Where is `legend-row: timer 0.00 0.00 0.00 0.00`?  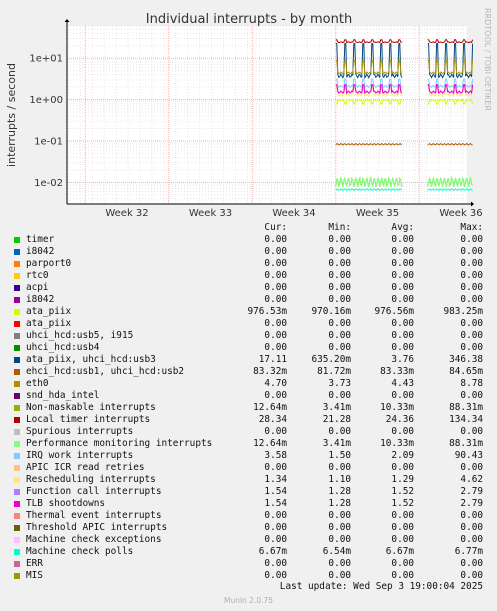 legend-row: timer 0.00 0.00 0.00 0.00 is located at coordinates (251, 240).